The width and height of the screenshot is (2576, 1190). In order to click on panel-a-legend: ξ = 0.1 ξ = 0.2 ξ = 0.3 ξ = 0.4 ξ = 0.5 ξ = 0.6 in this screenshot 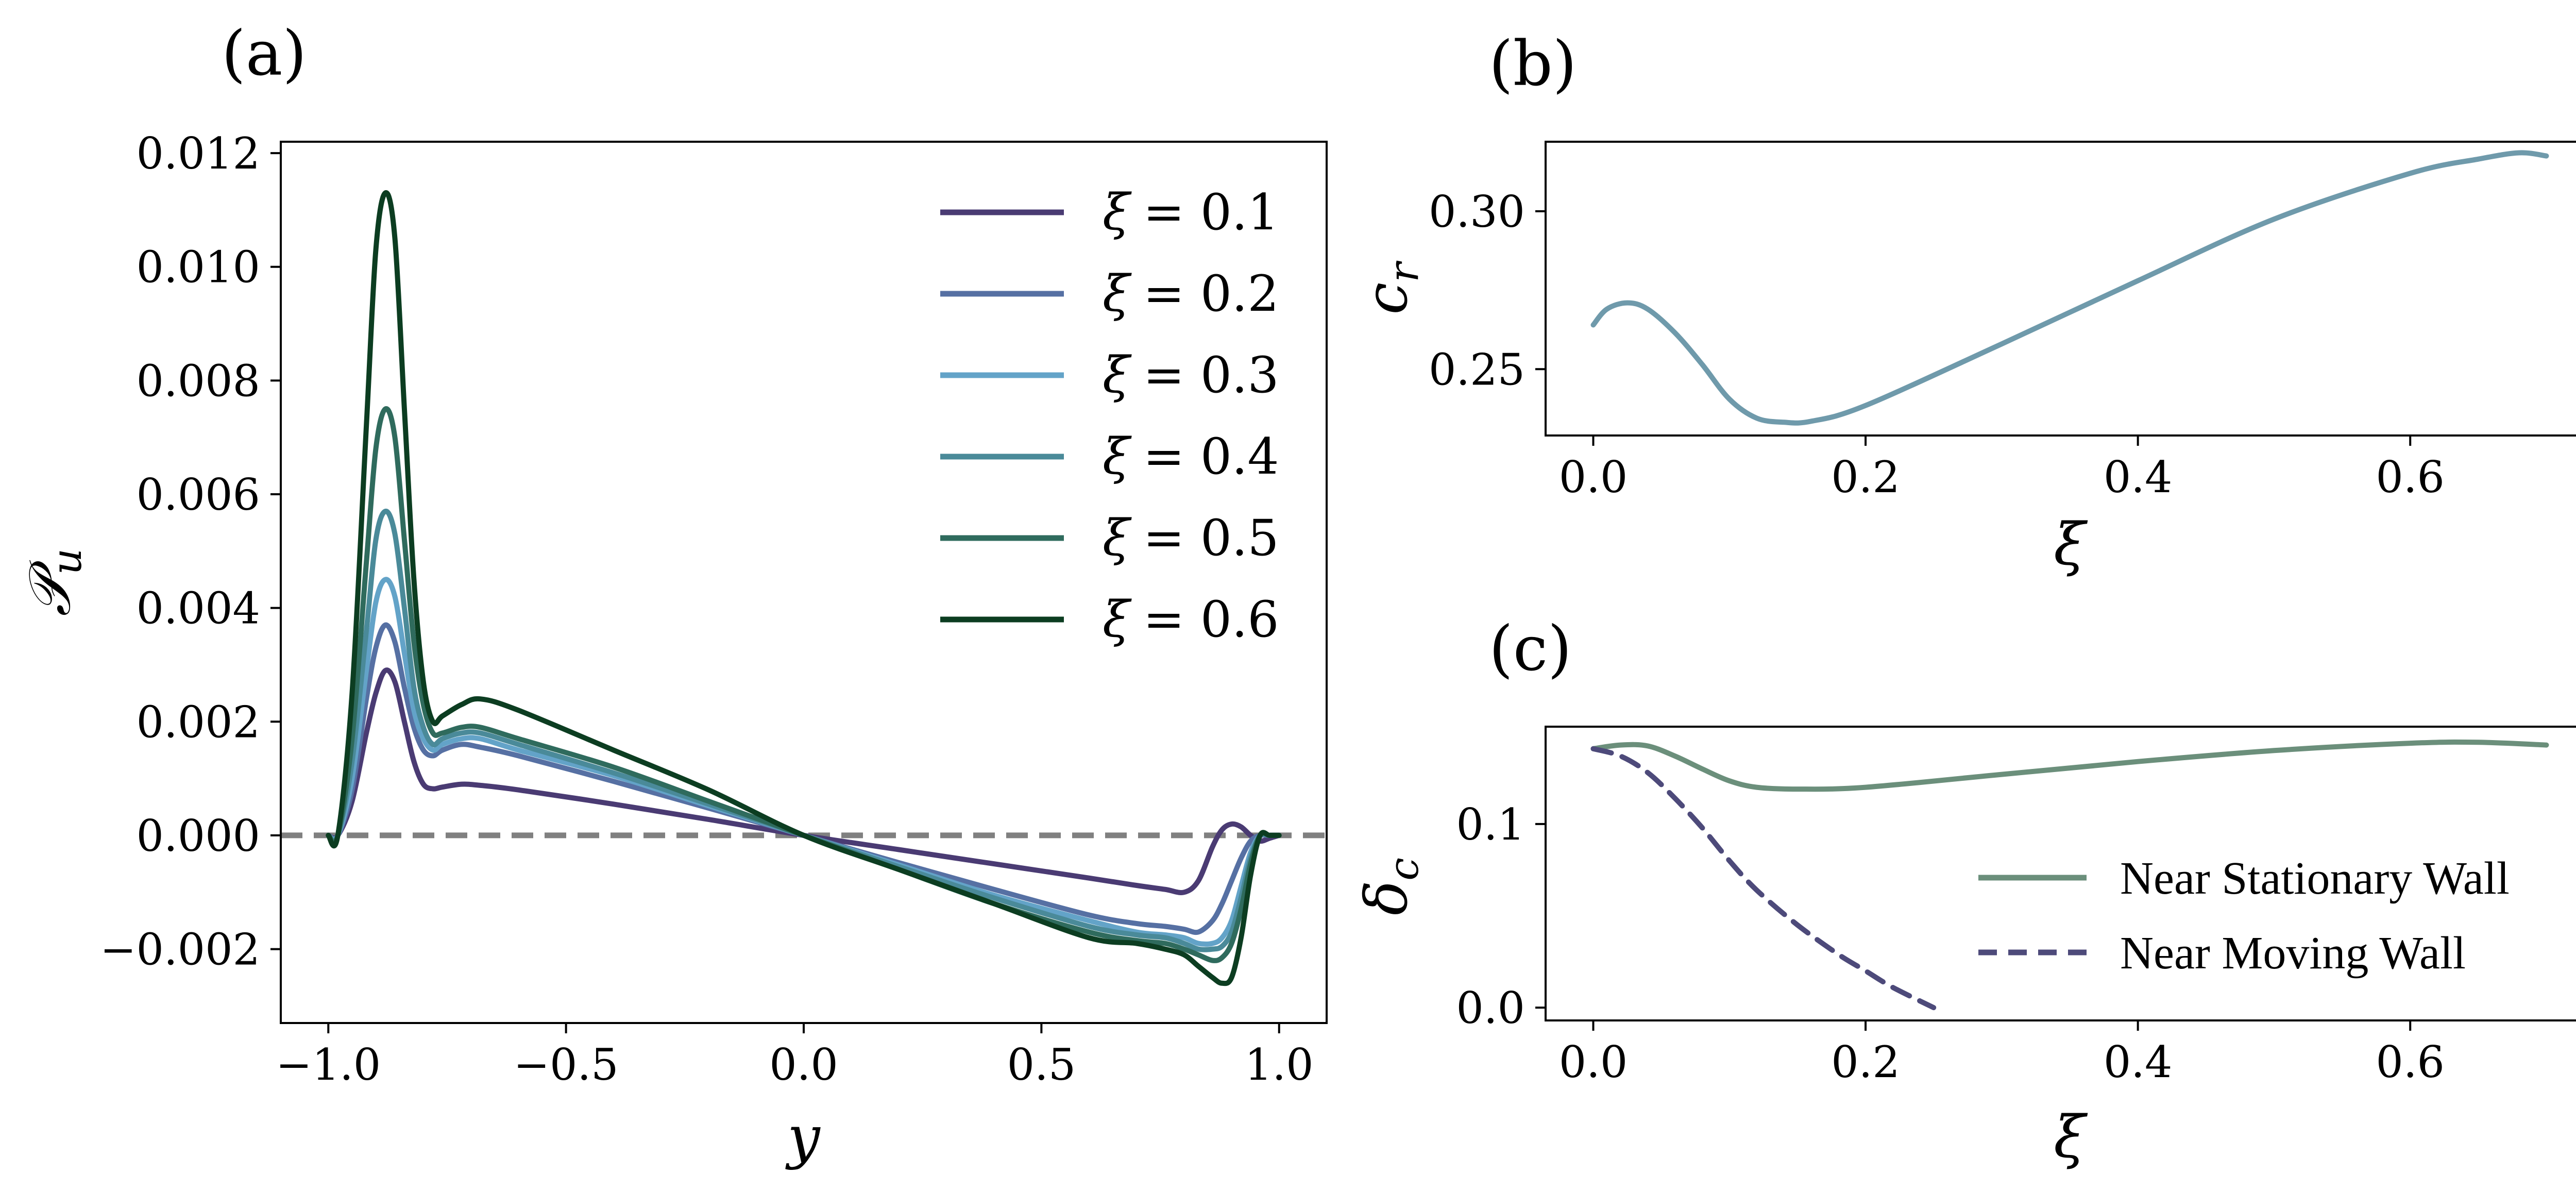, I will do `click(1109, 415)`.